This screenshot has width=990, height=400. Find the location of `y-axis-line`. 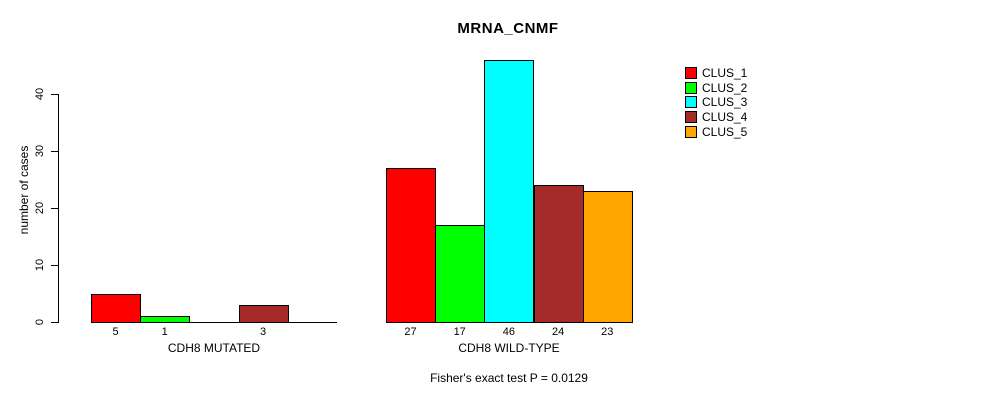

y-axis-line is located at coordinates (58, 208).